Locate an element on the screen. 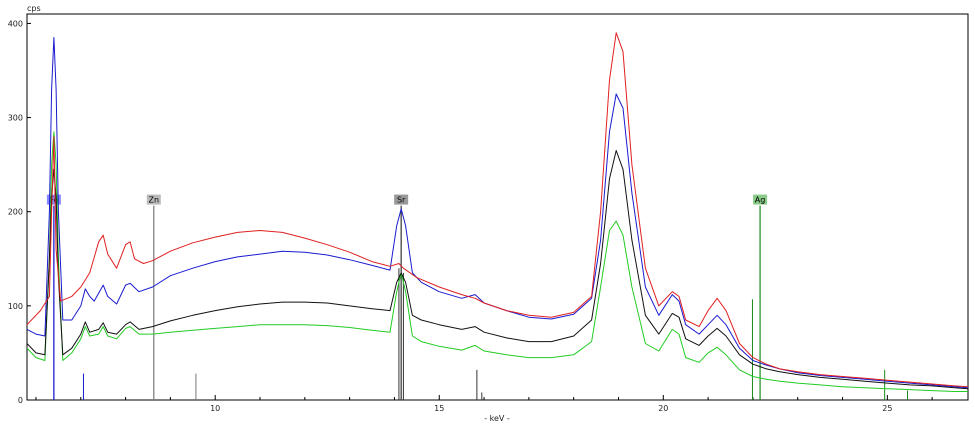 The height and width of the screenshot is (425, 975). element-label-ag: Ag is located at coordinates (760, 200).